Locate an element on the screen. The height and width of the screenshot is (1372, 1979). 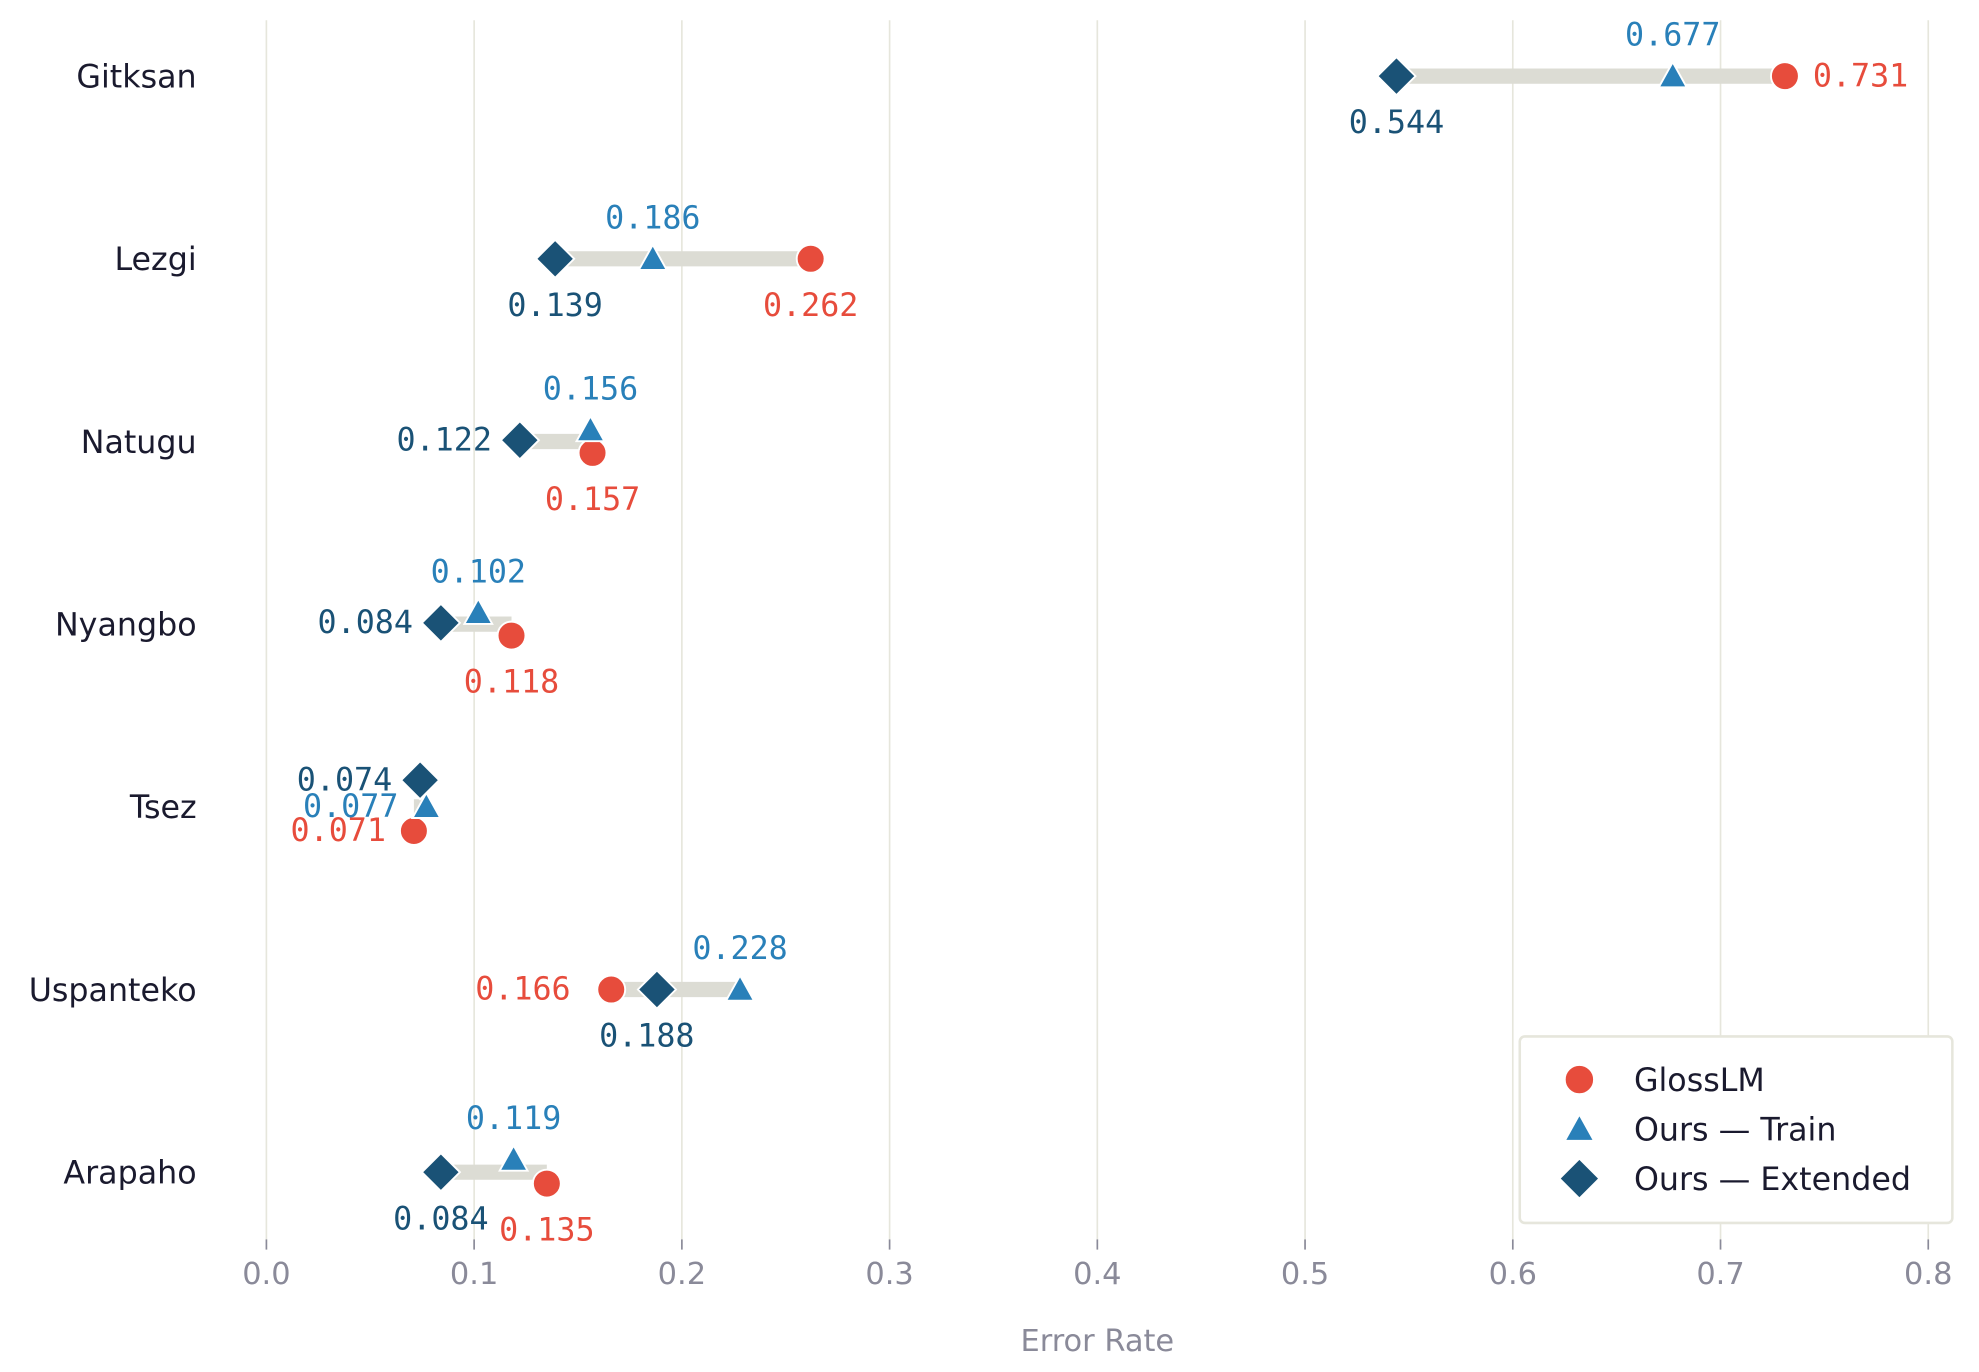
category-label: Natugu is located at coordinates (139, 443).